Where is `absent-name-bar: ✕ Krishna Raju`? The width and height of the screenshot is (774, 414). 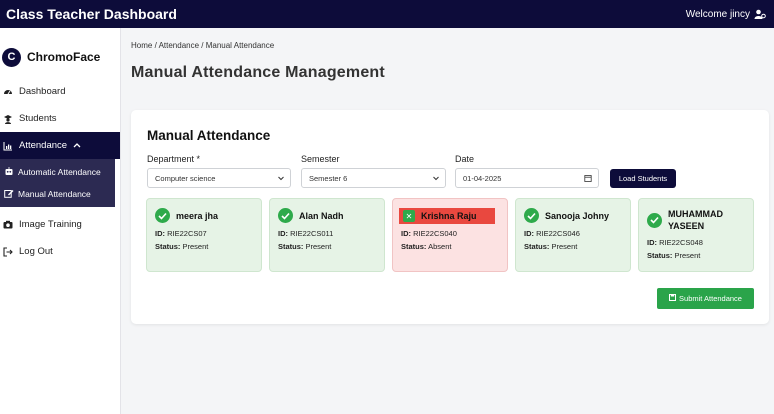
absent-name-bar: ✕ Krishna Raju is located at coordinates (447, 216).